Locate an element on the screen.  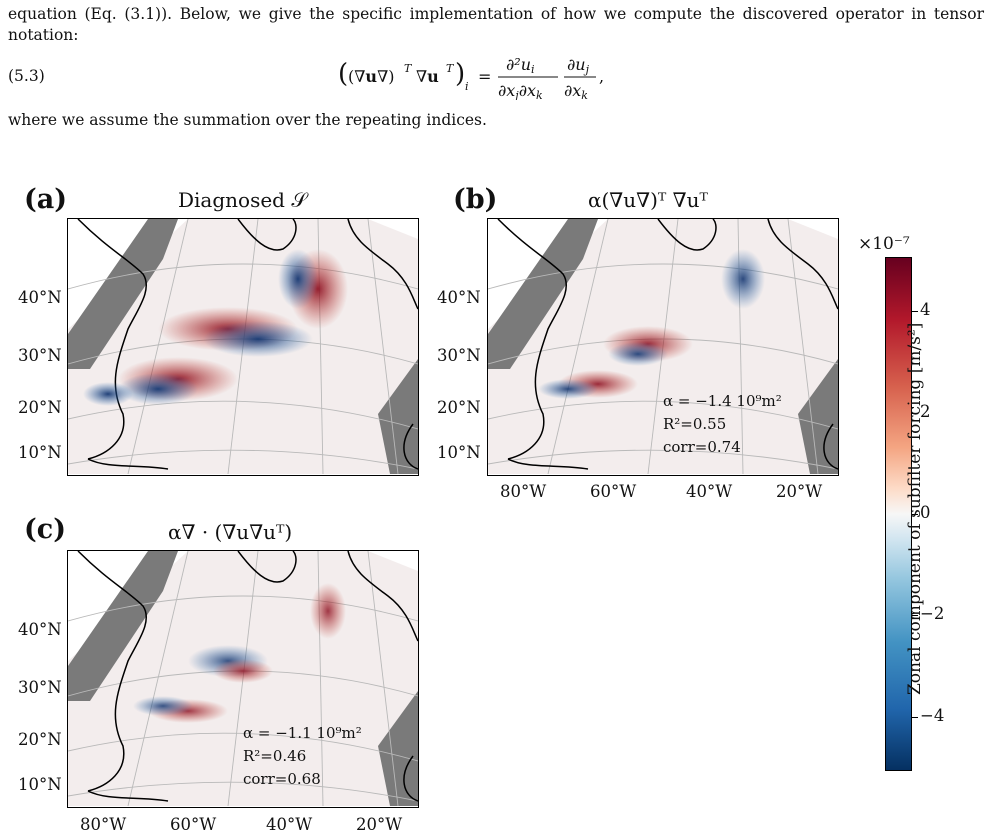
svg-text: ∂uj is located at coordinates (578, 65).